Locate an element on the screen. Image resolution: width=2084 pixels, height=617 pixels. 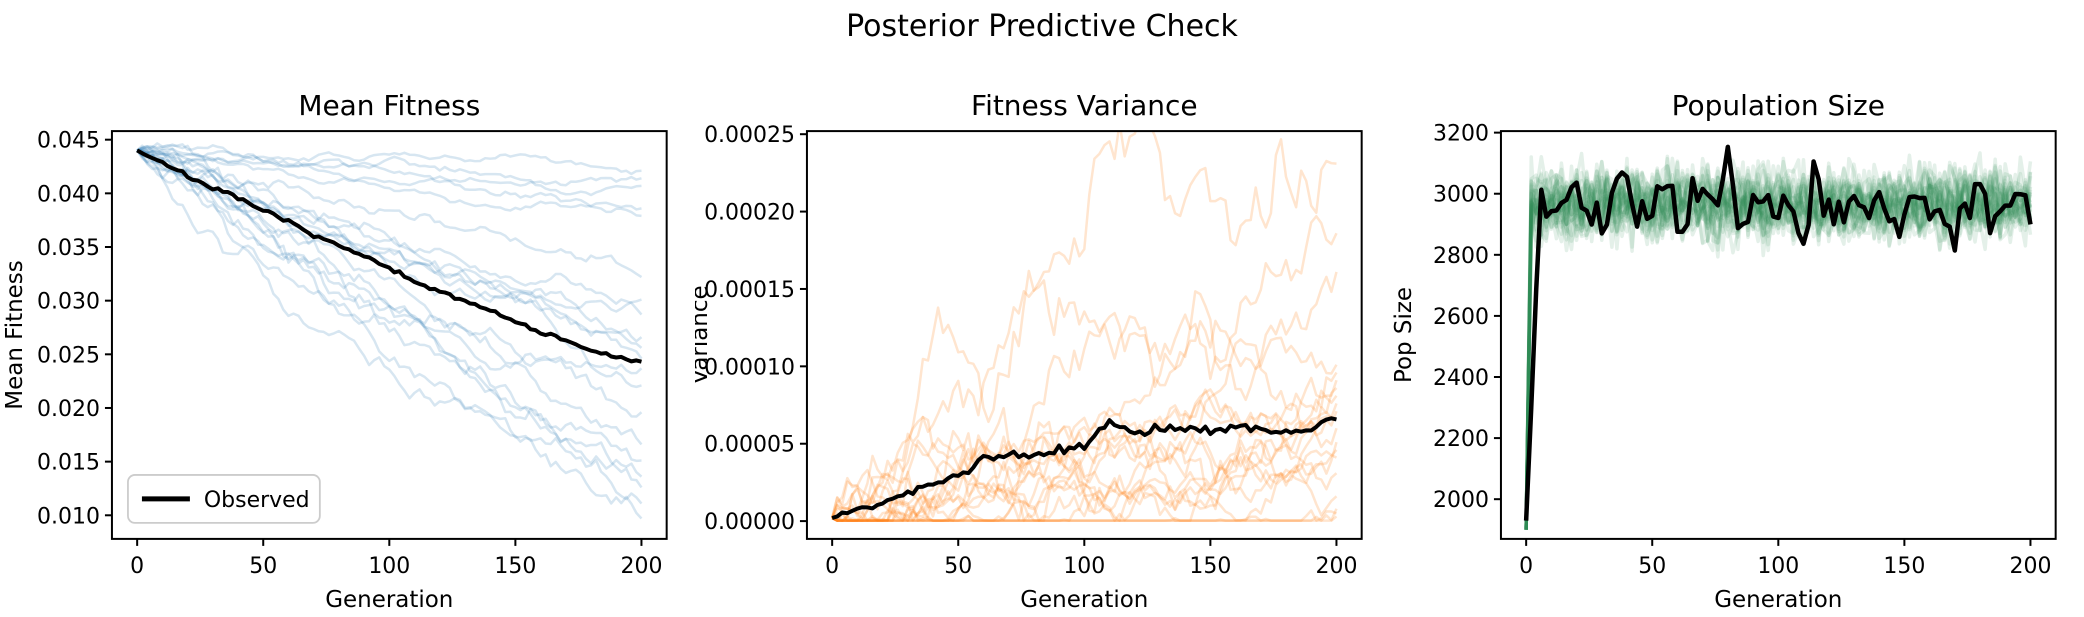
y-axis-label: Pop Size is located at coordinates (1404, 335).